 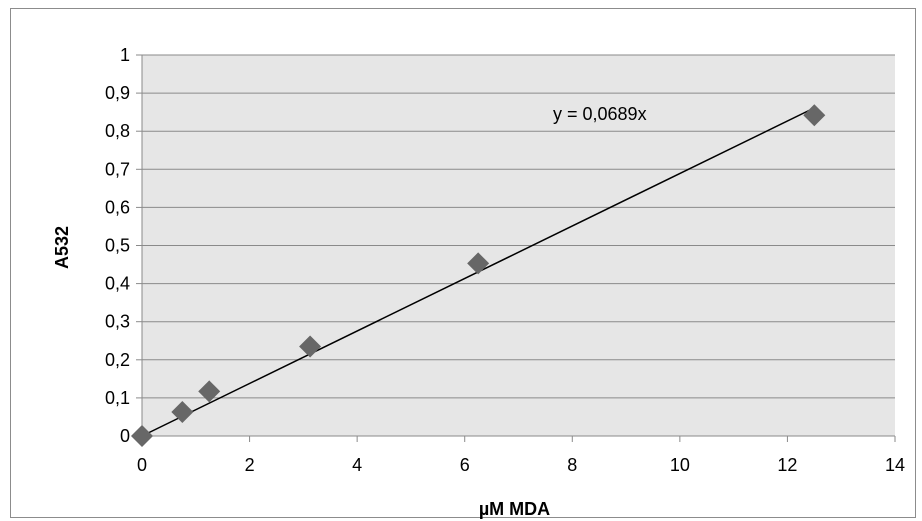 What do you see at coordinates (62, 247) in the screenshot?
I see `y-axis-title: A532` at bounding box center [62, 247].